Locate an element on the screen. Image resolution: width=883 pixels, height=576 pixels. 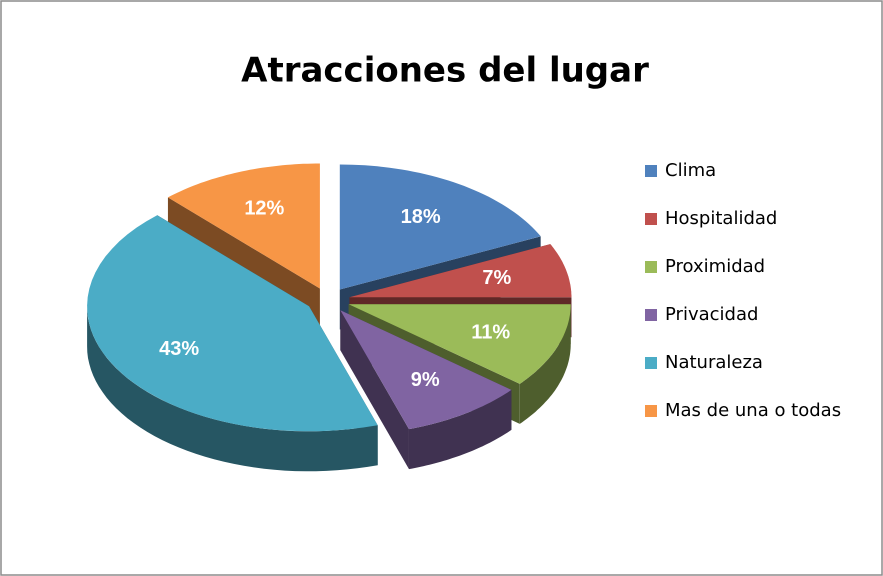
data-label: 43% is located at coordinates (179, 349).